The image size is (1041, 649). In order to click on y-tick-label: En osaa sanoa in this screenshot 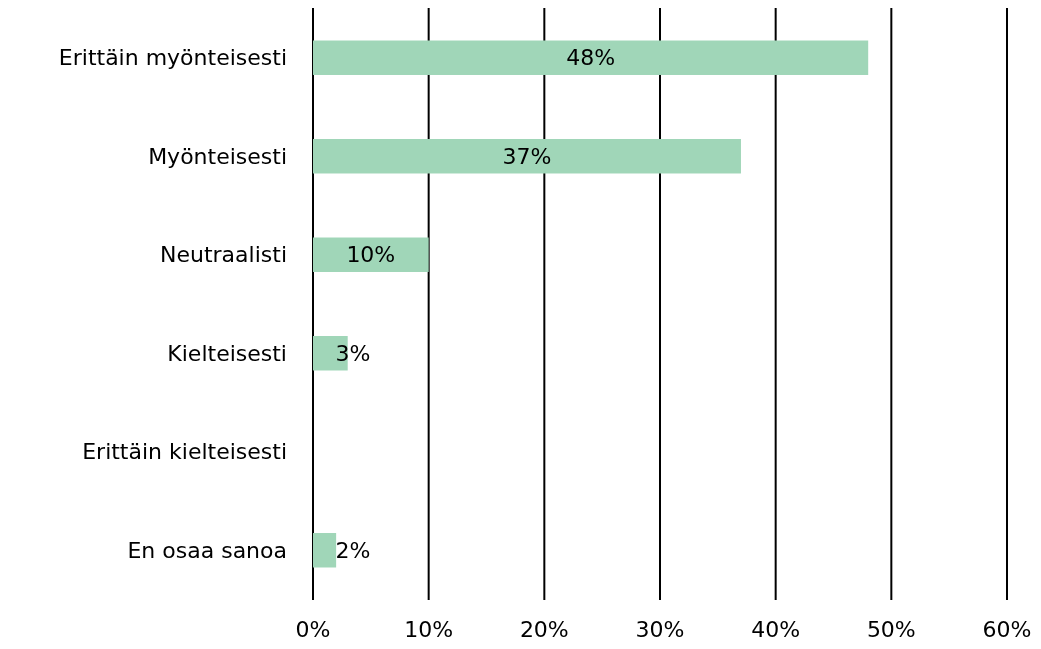, I will do `click(207, 550)`.